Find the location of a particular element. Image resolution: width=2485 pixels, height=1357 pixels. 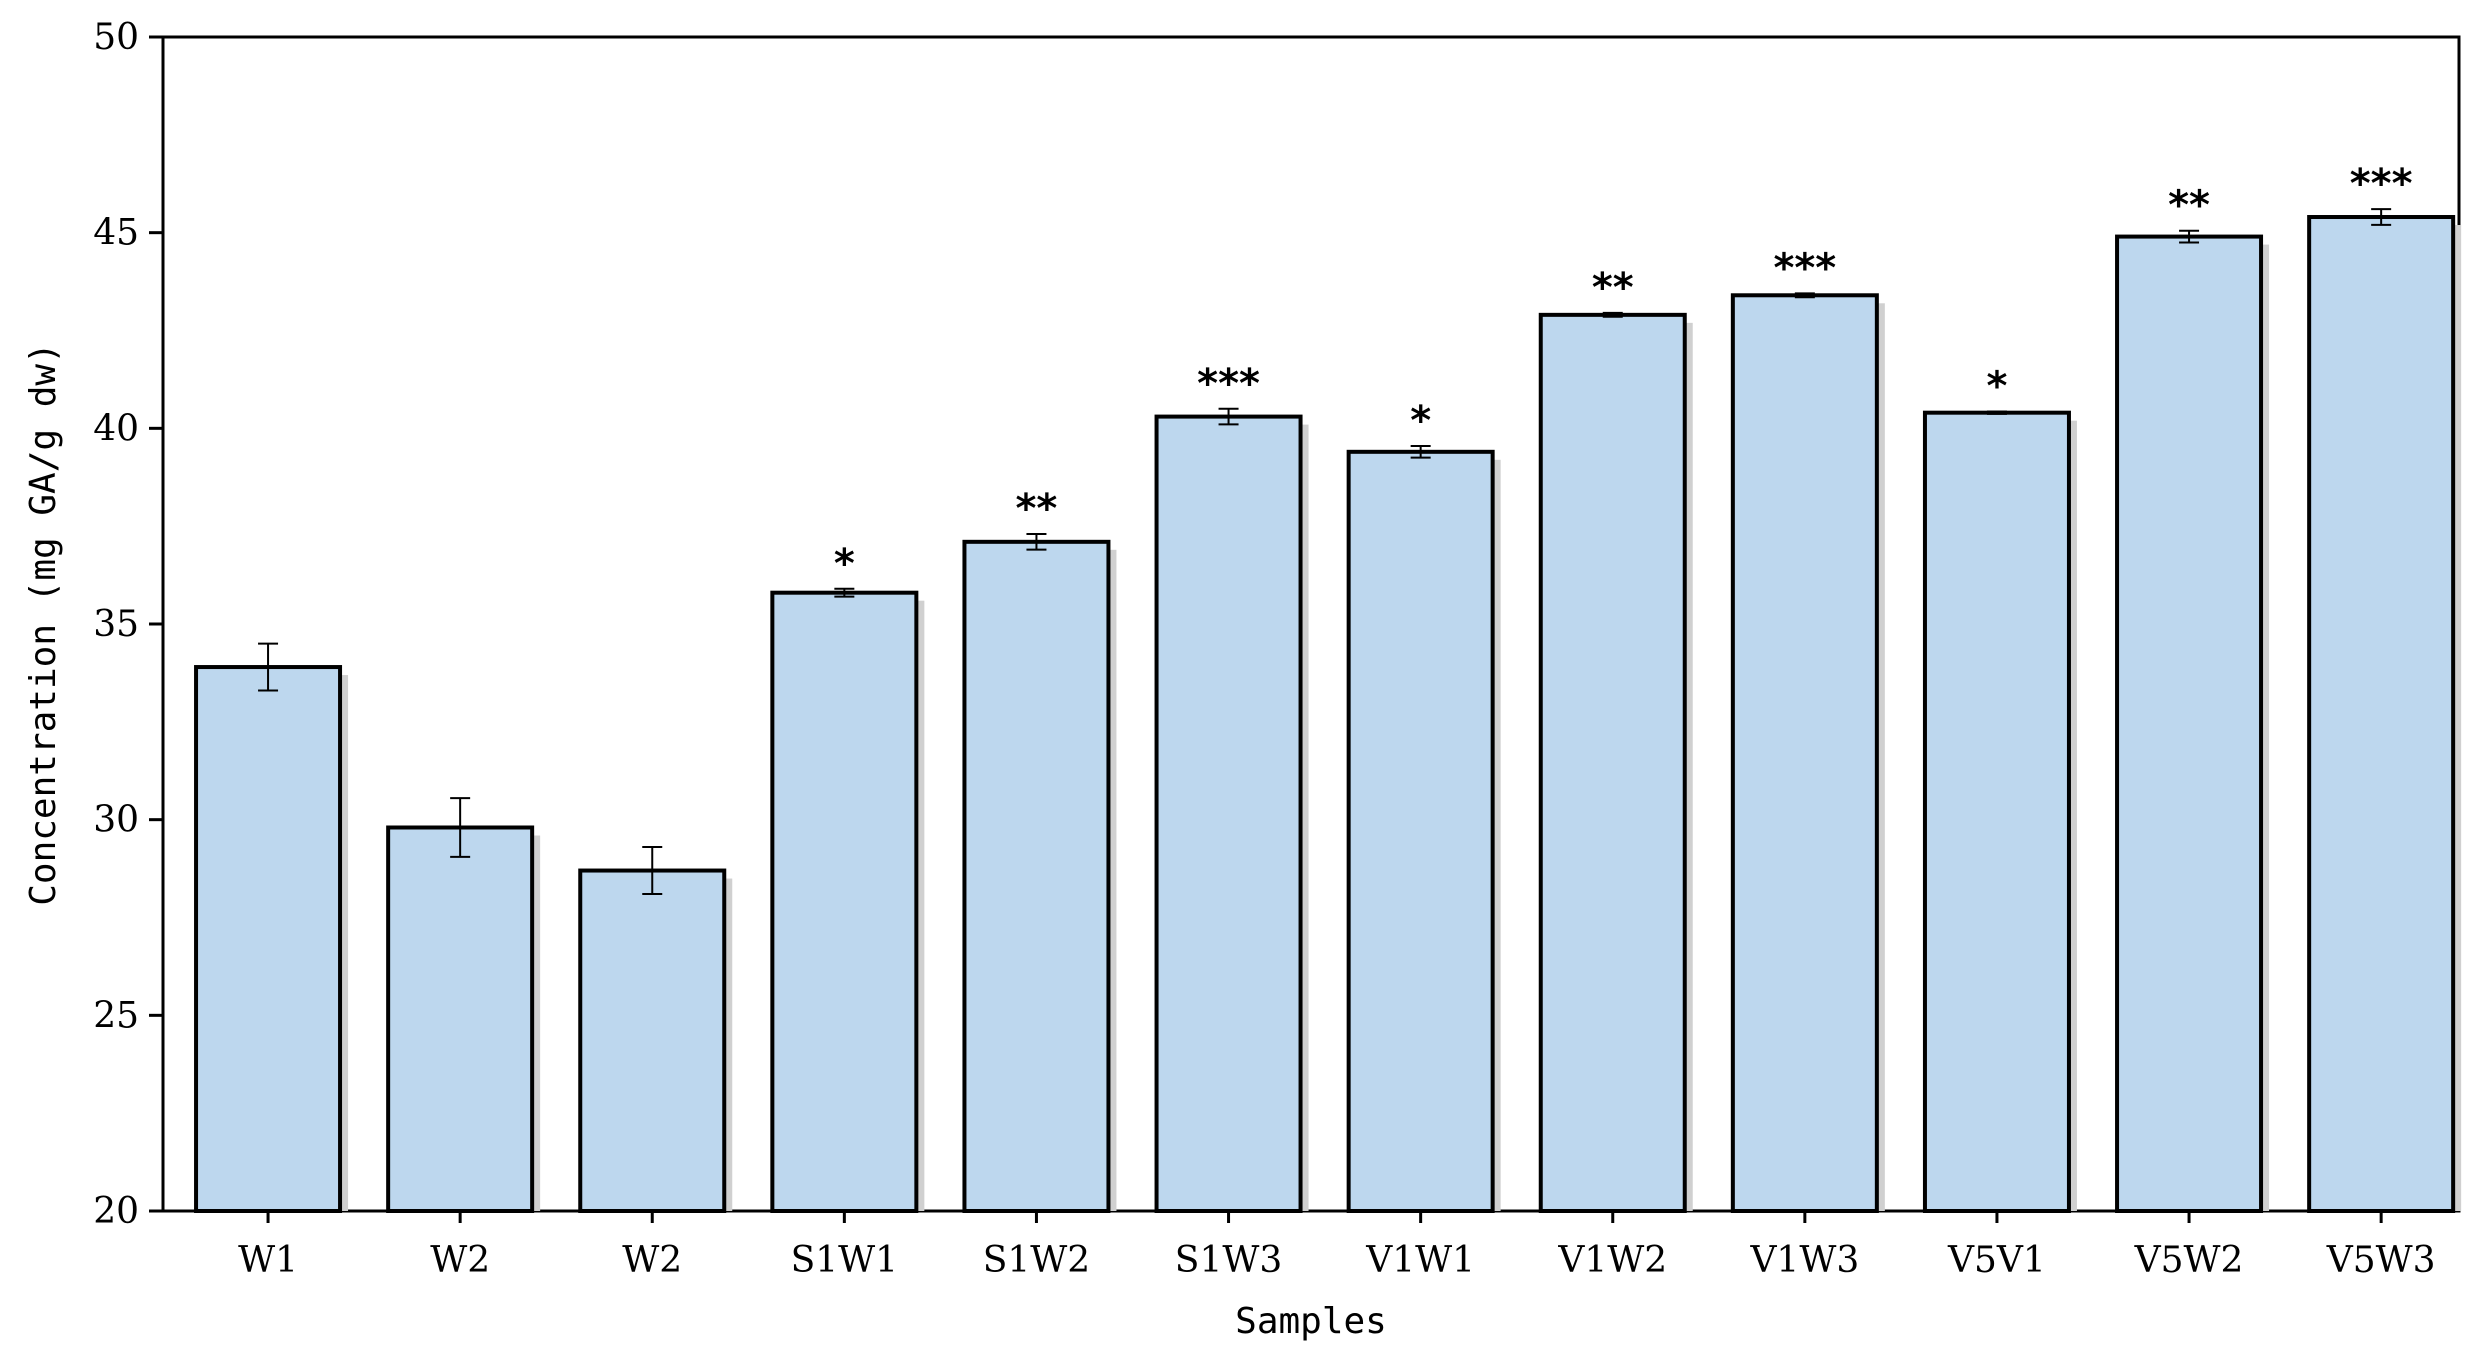

x-tick-label: V5W3 is located at coordinates (2381, 1260).